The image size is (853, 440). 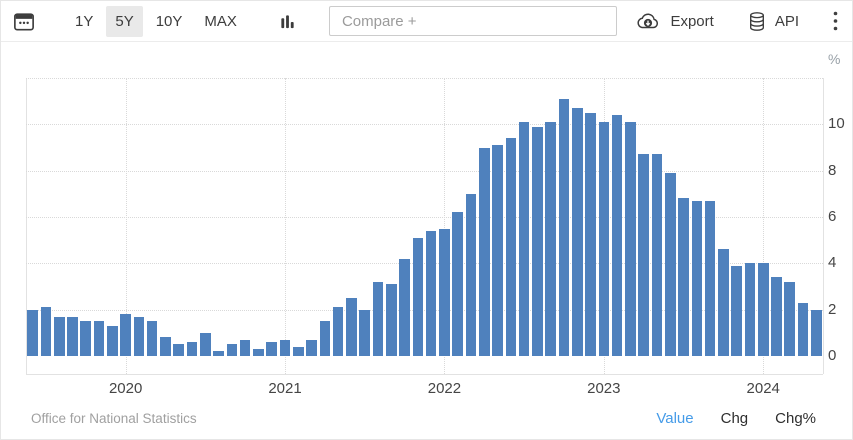 I want to click on export-button: Export, so click(x=674, y=21).